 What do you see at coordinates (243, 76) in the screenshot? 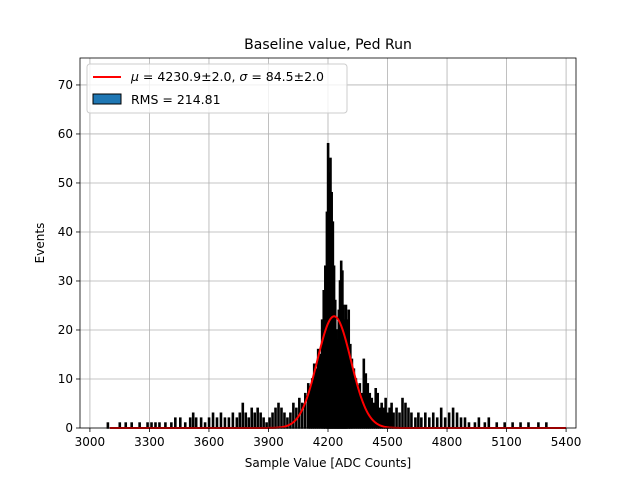
I see `legend-sigma-symbol: σ` at bounding box center [243, 76].